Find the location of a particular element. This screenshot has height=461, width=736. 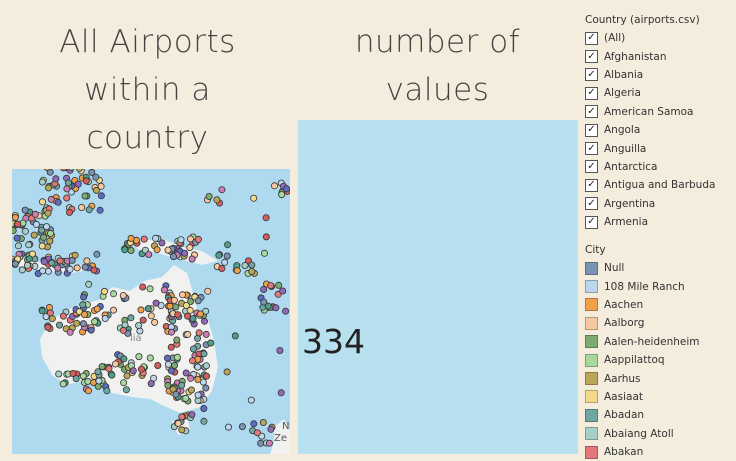

city-legend-item: Abaiang Atoll is located at coordinates (659, 434).